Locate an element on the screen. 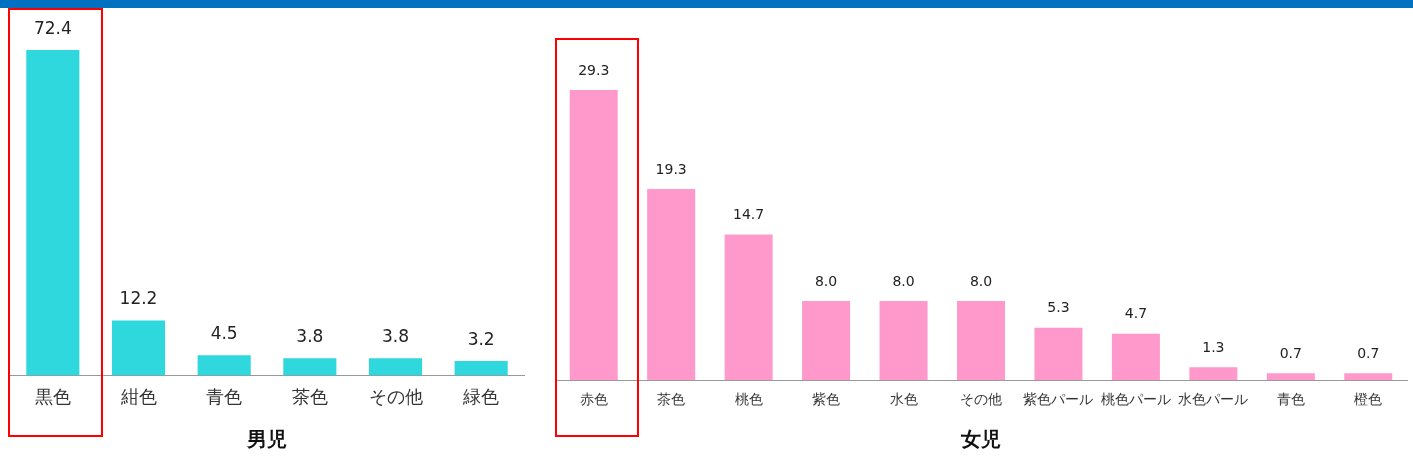  x-axis-title: 男児 is located at coordinates (266, 439).